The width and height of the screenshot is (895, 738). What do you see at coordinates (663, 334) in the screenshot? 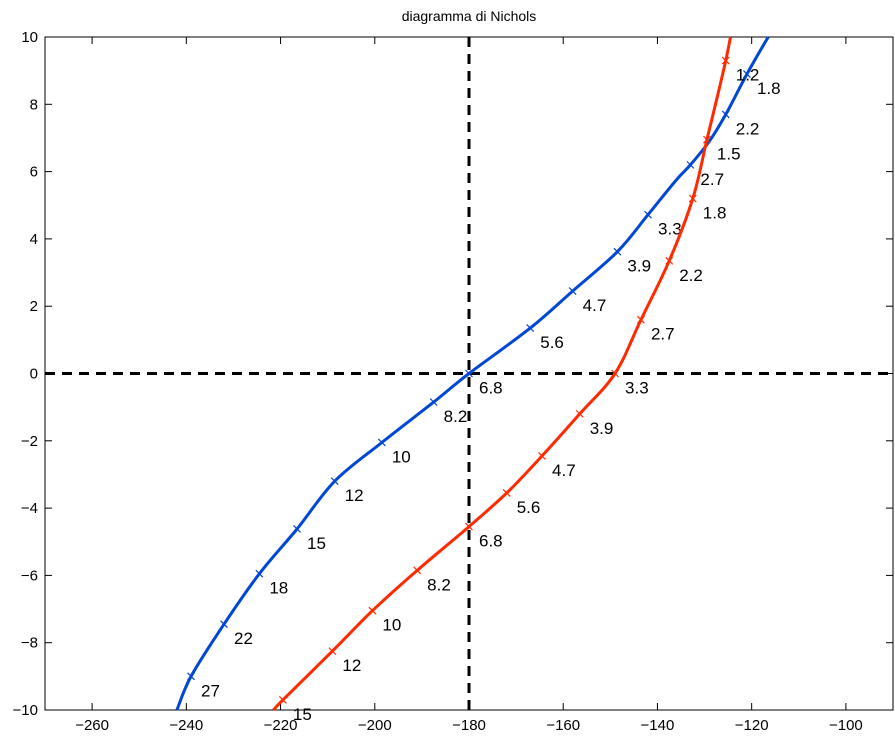
I see `series-2-marker-label: 2.7` at bounding box center [663, 334].